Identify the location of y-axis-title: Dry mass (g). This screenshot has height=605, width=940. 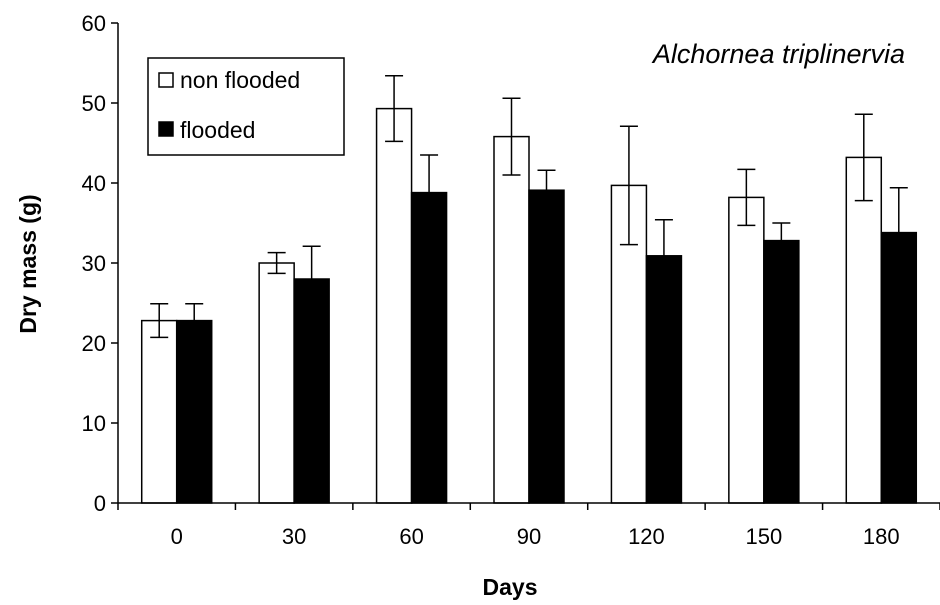
(28, 263).